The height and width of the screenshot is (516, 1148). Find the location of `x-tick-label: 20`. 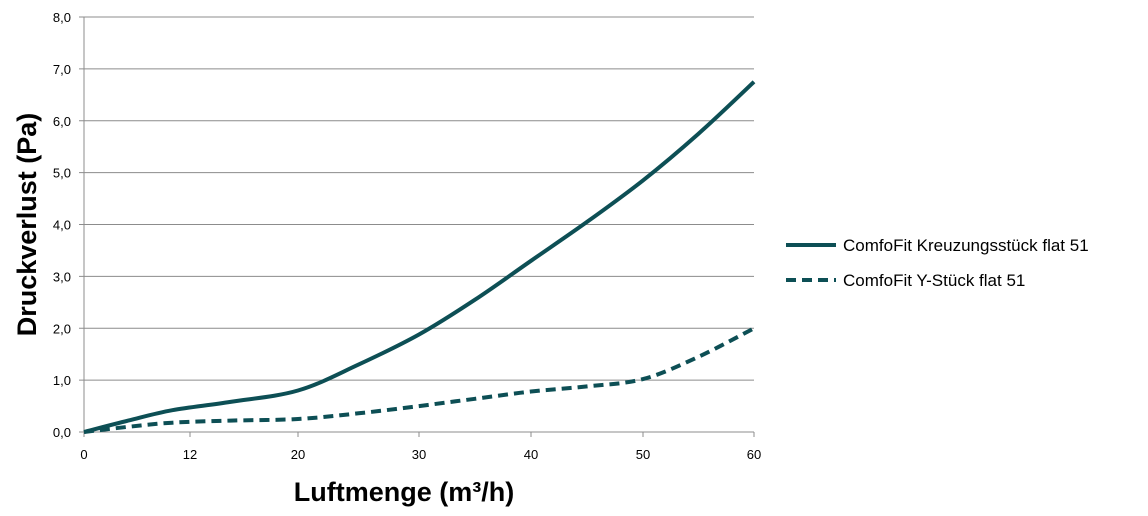

x-tick-label: 20 is located at coordinates (298, 454).